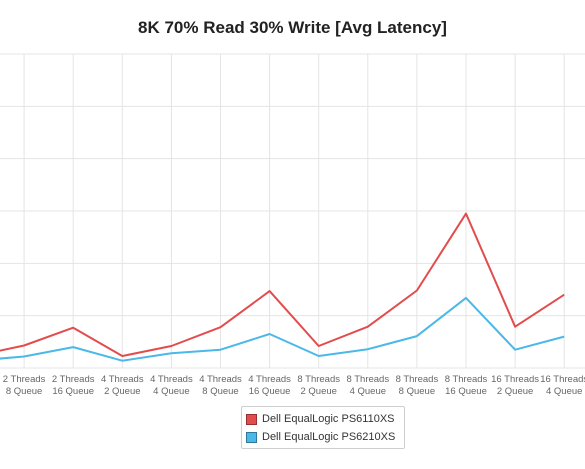 The height and width of the screenshot is (469, 585). What do you see at coordinates (220, 385) in the screenshot?
I see `x-tick-label: 4 Threads 8 Queue` at bounding box center [220, 385].